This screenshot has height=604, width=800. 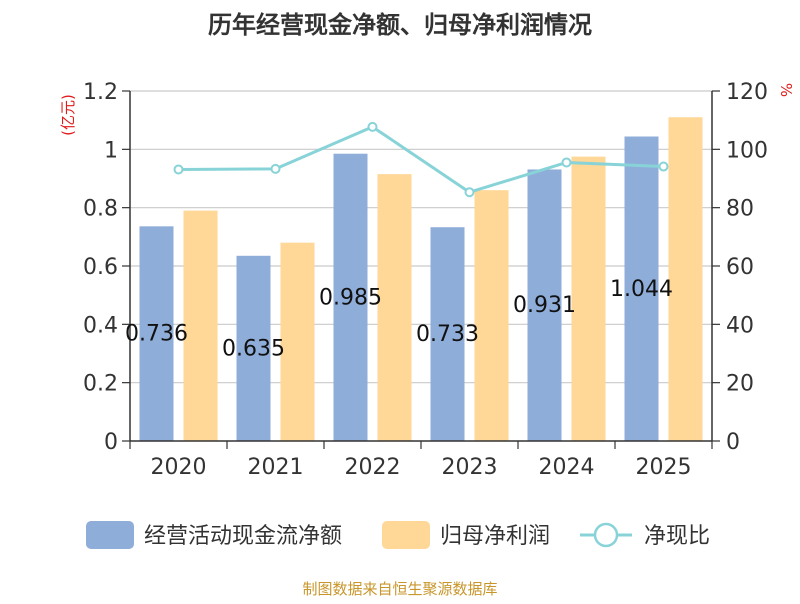 I want to click on data-label: 0.736, so click(x=156, y=334).